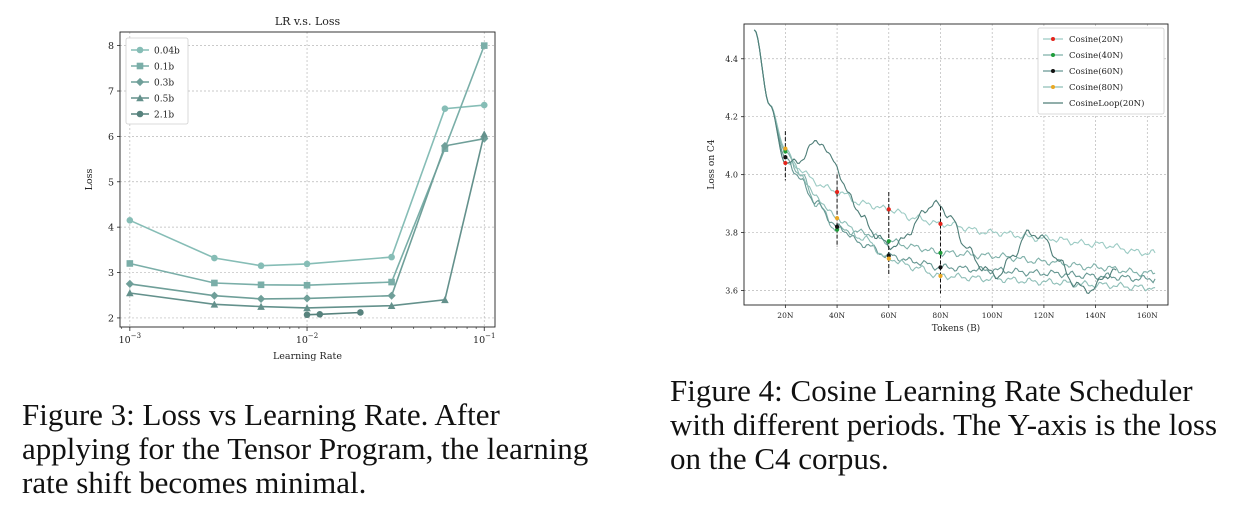 The height and width of the screenshot is (518, 1244). What do you see at coordinates (1095, 315) in the screenshot?
I see `x-tick-label: 140N` at bounding box center [1095, 315].